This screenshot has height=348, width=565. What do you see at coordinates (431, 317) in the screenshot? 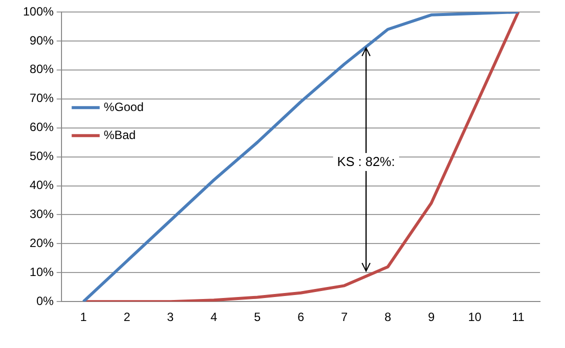
I see `x-tick-label: 9` at bounding box center [431, 317].